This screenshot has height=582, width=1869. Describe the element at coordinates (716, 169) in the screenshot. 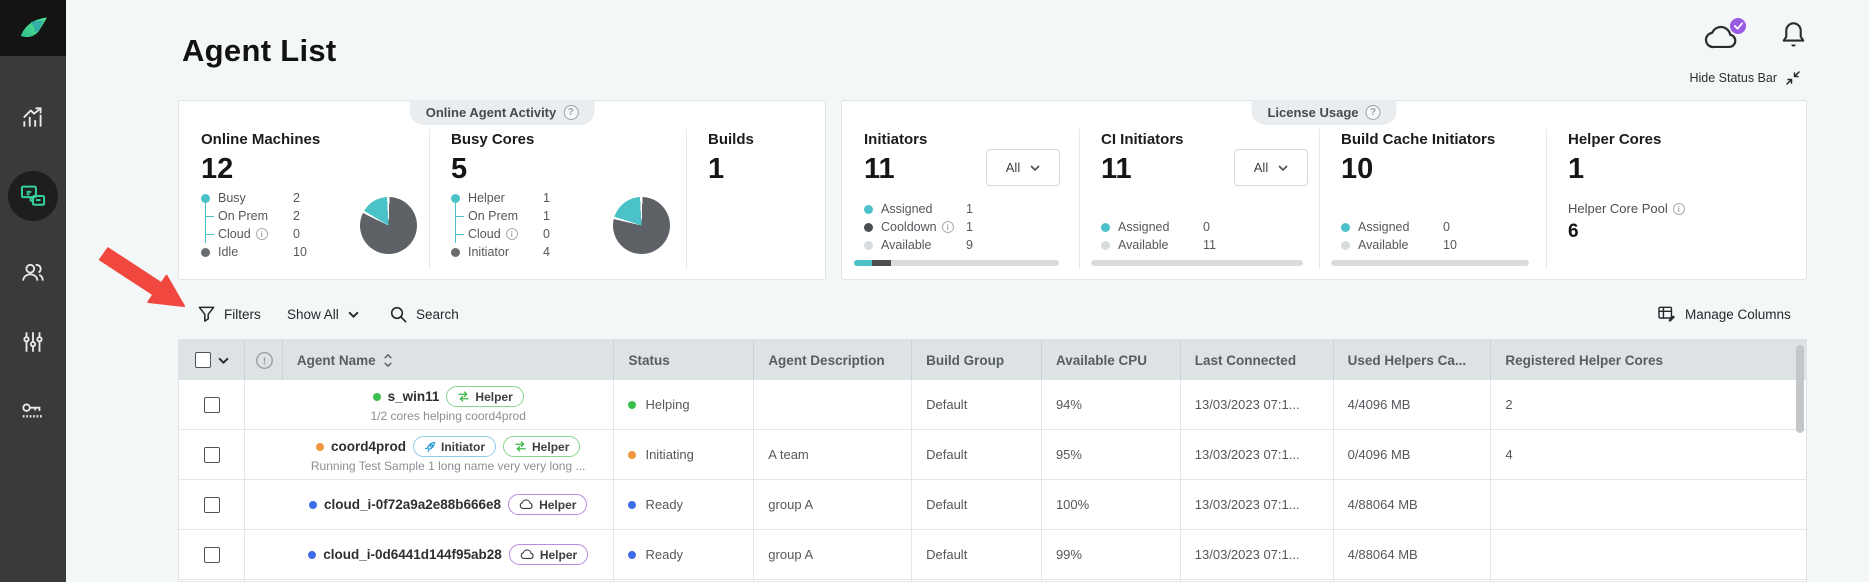

I see `builds-value: 1` at that location.